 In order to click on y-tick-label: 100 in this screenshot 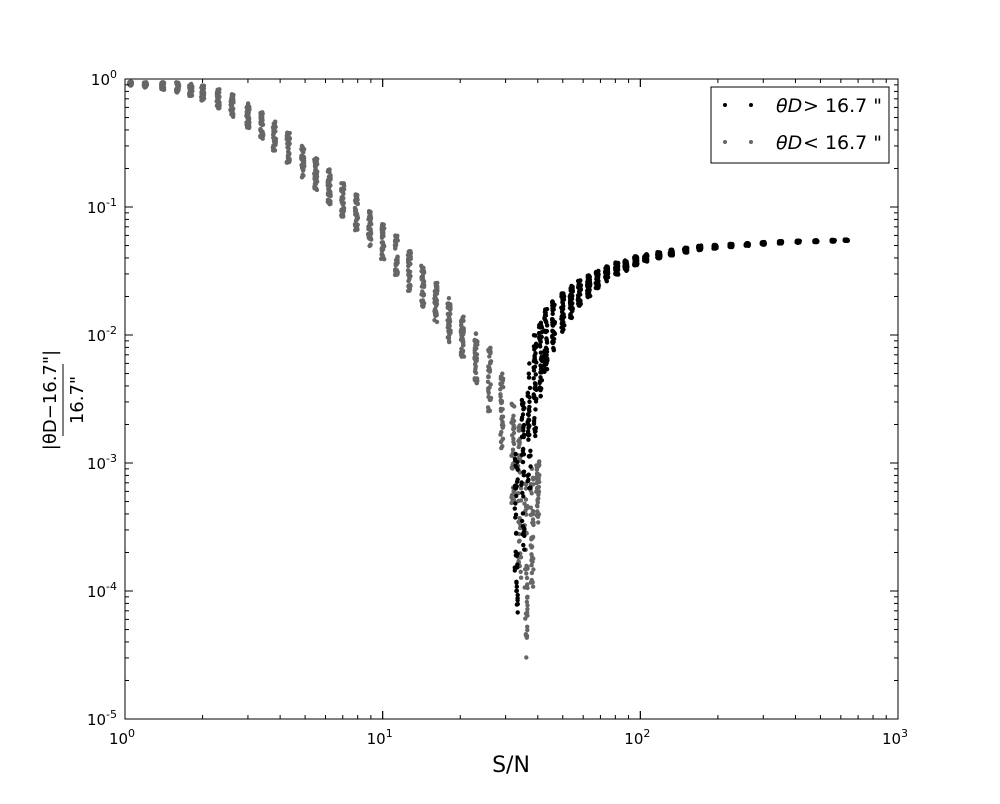, I will do `click(104, 78)`.